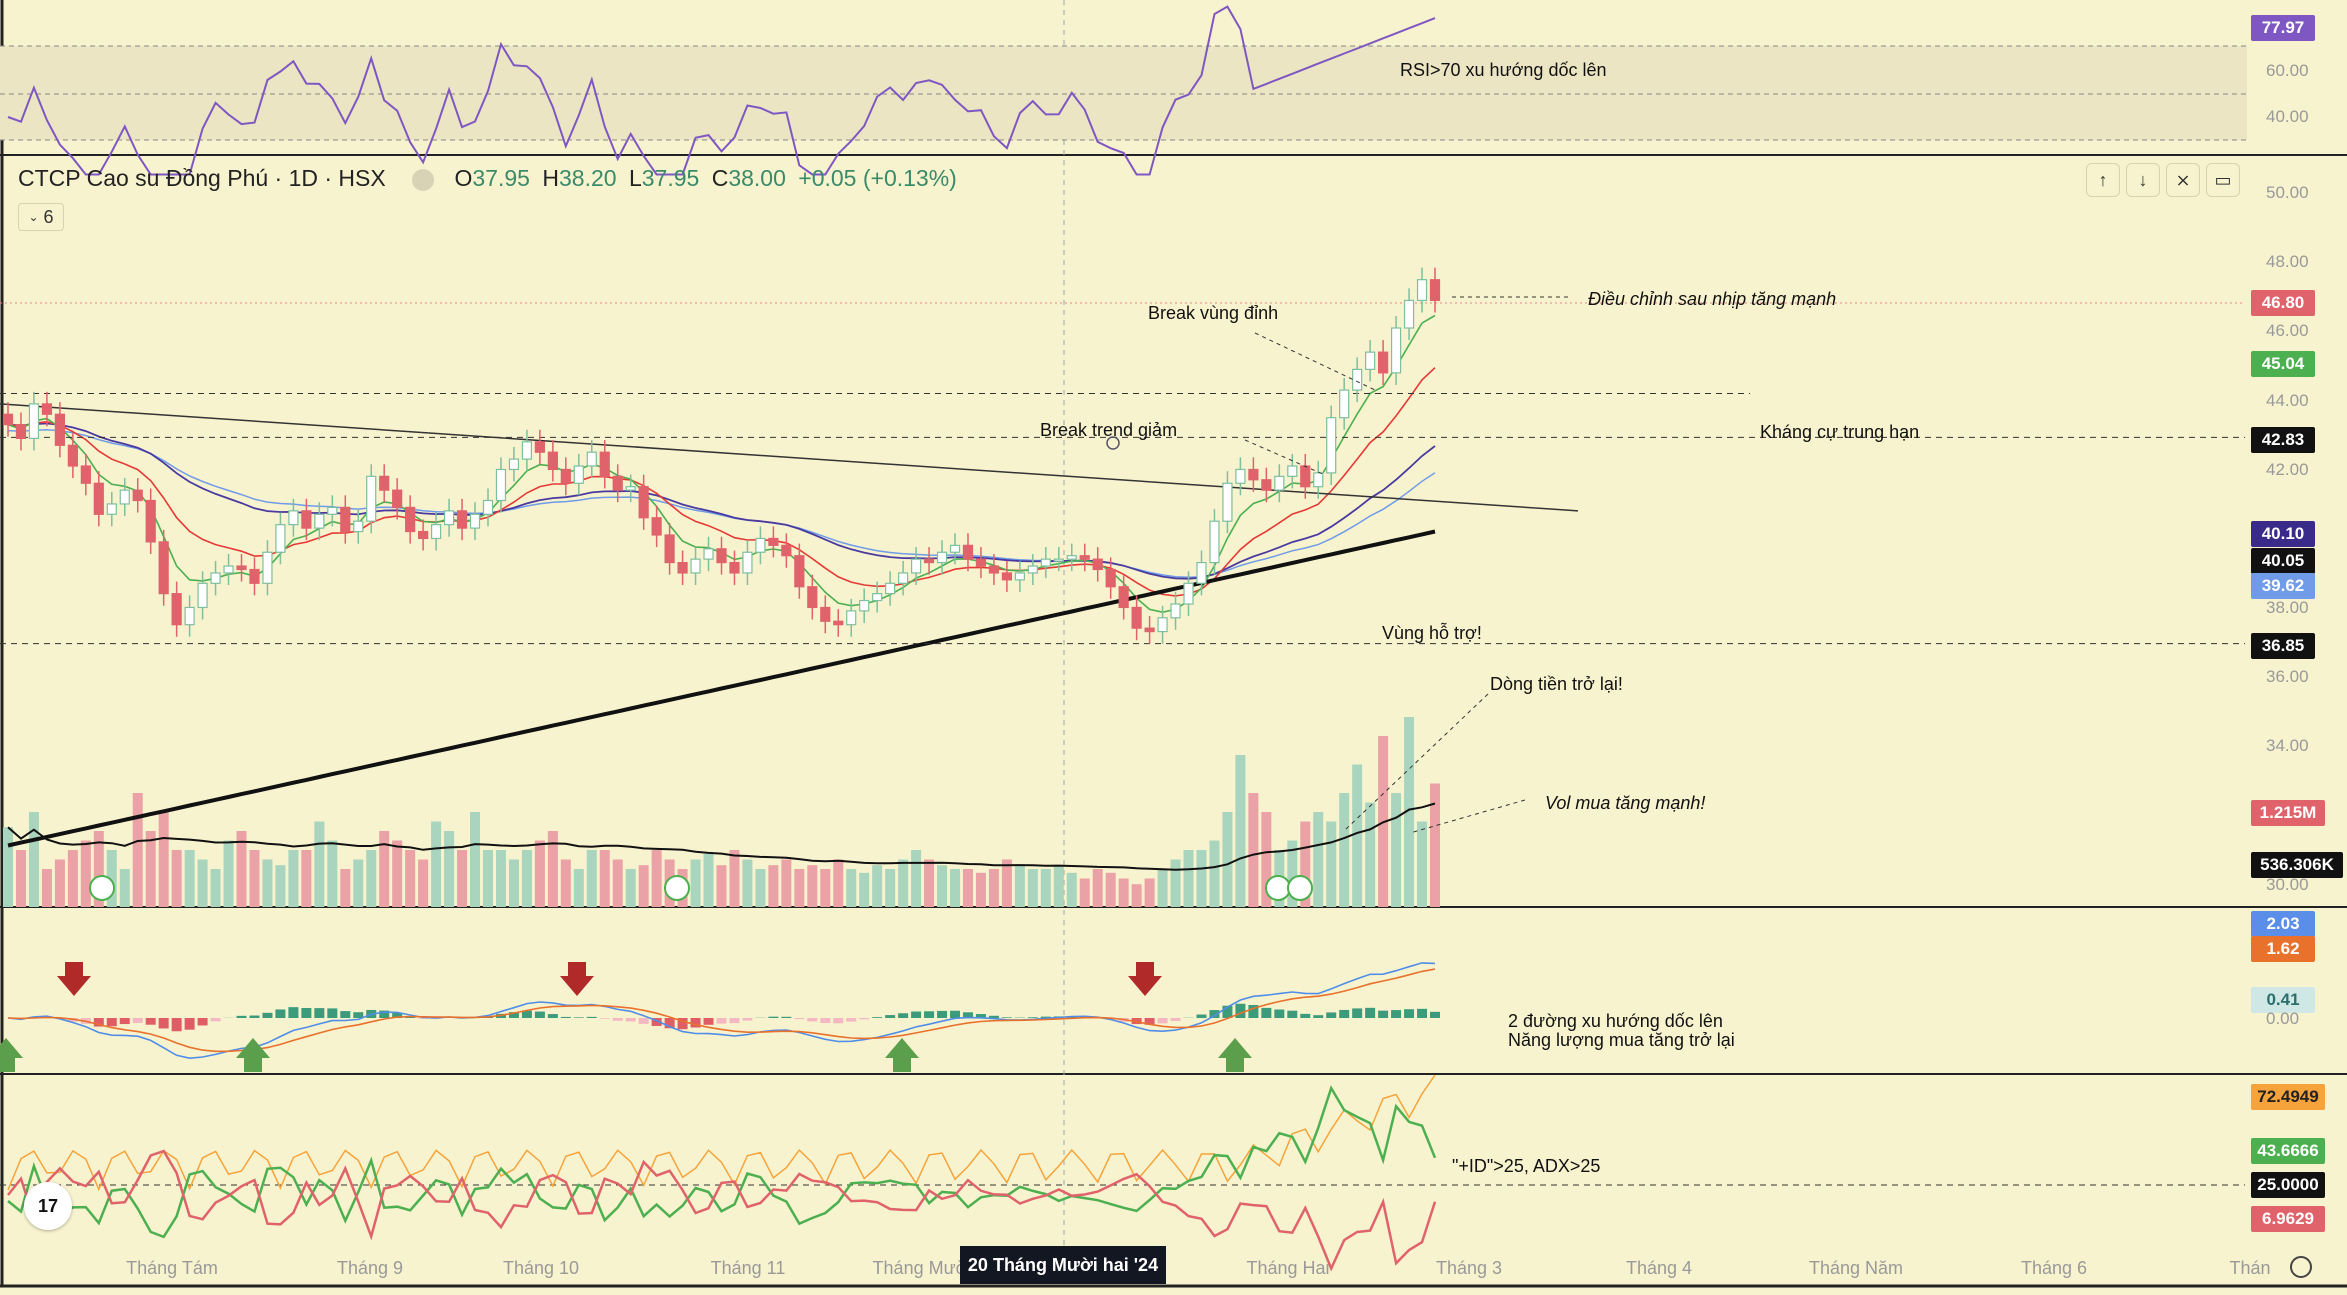 This screenshot has width=2347, height=1295. What do you see at coordinates (33, 217) in the screenshot?
I see `chevron-down-icon: ⌄` at bounding box center [33, 217].